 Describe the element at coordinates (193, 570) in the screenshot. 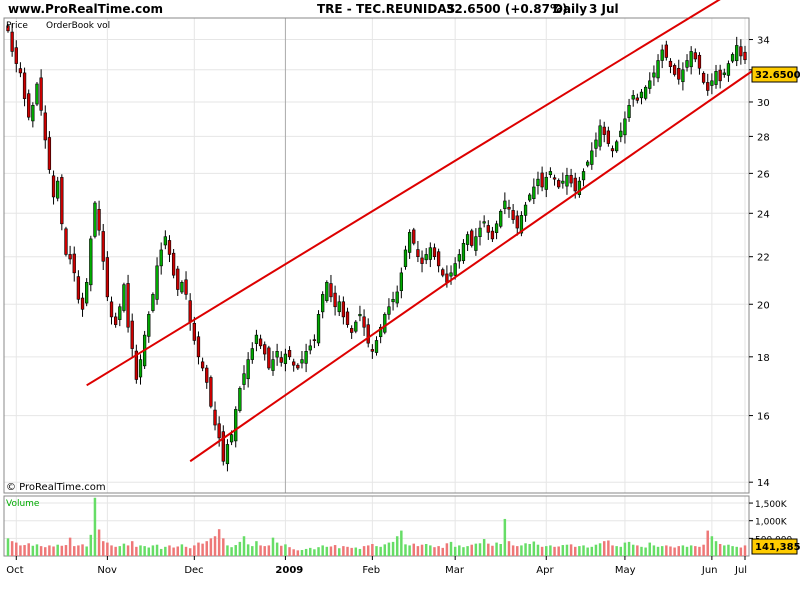

I see `x-tick-label: Dec` at that location.